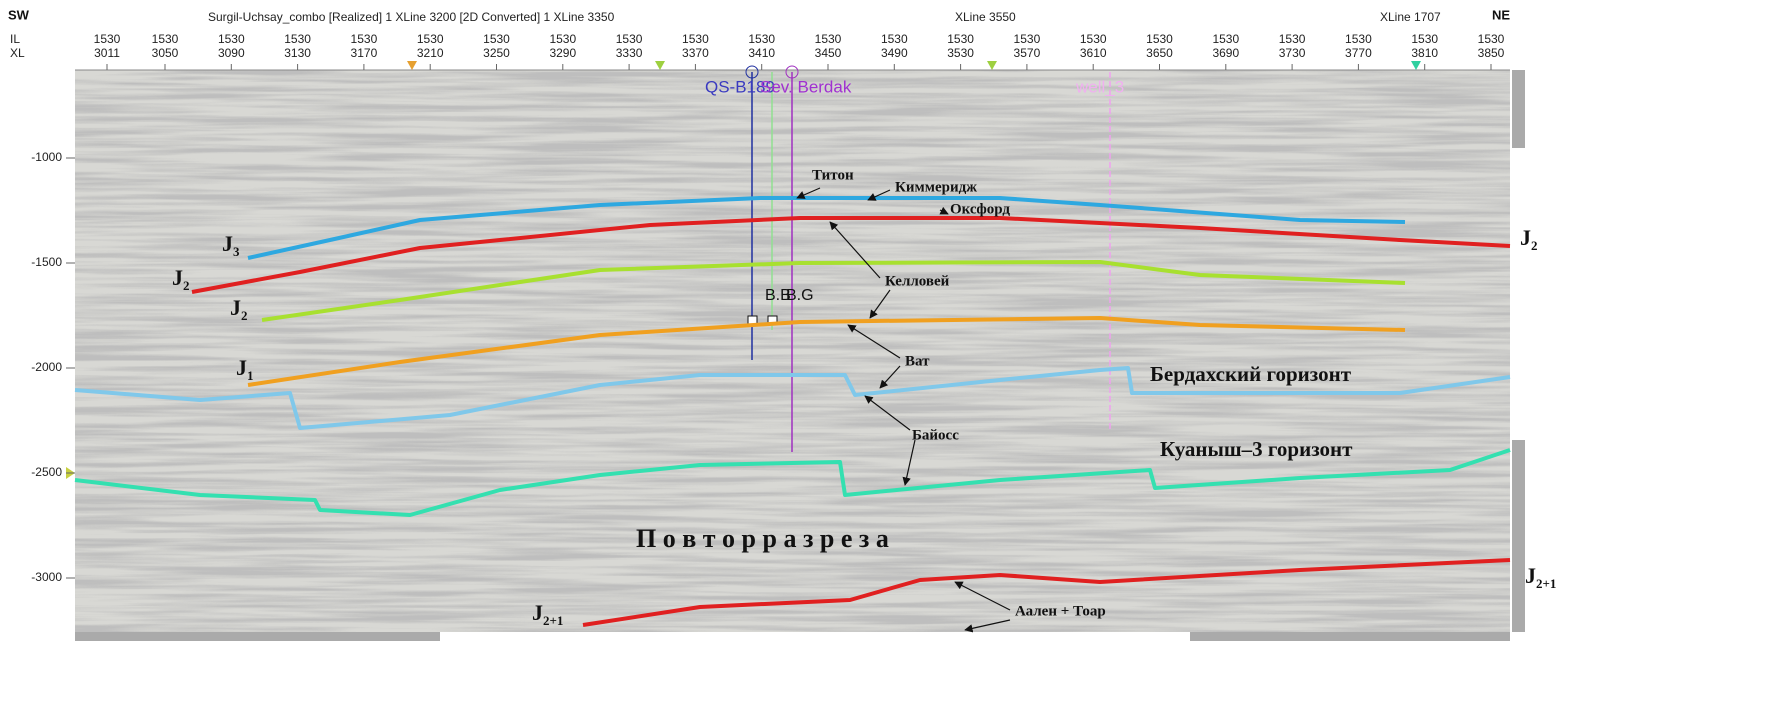 This screenshot has height=726, width=1777. I want to click on xl-label: 3610, so click(1093, 53).